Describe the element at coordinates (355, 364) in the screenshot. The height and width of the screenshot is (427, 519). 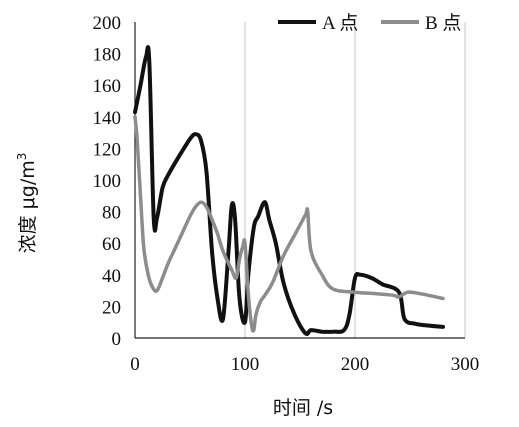
I see `x-tick-label: 200` at that location.